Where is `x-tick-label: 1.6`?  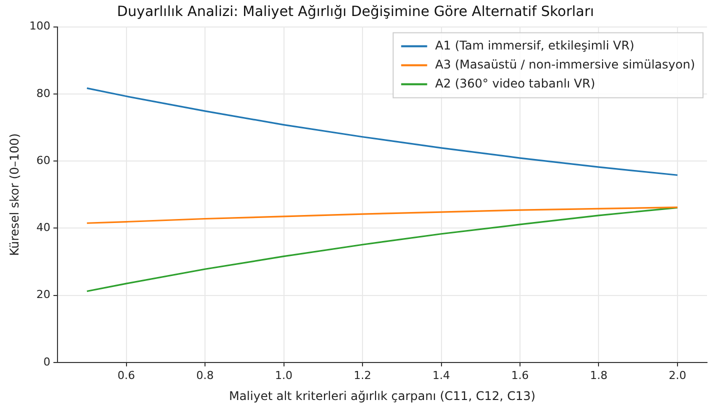
x-tick-label: 1.6 is located at coordinates (520, 375).